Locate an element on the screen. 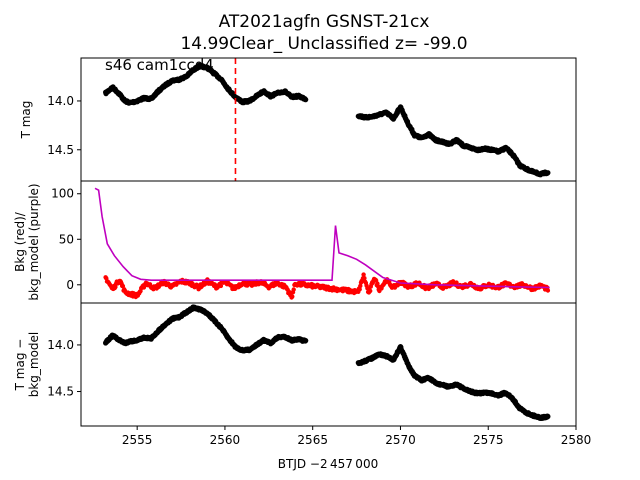 The image size is (640, 480). chart-title-line1: AT2021agfn GSNST-21cx is located at coordinates (324, 22).